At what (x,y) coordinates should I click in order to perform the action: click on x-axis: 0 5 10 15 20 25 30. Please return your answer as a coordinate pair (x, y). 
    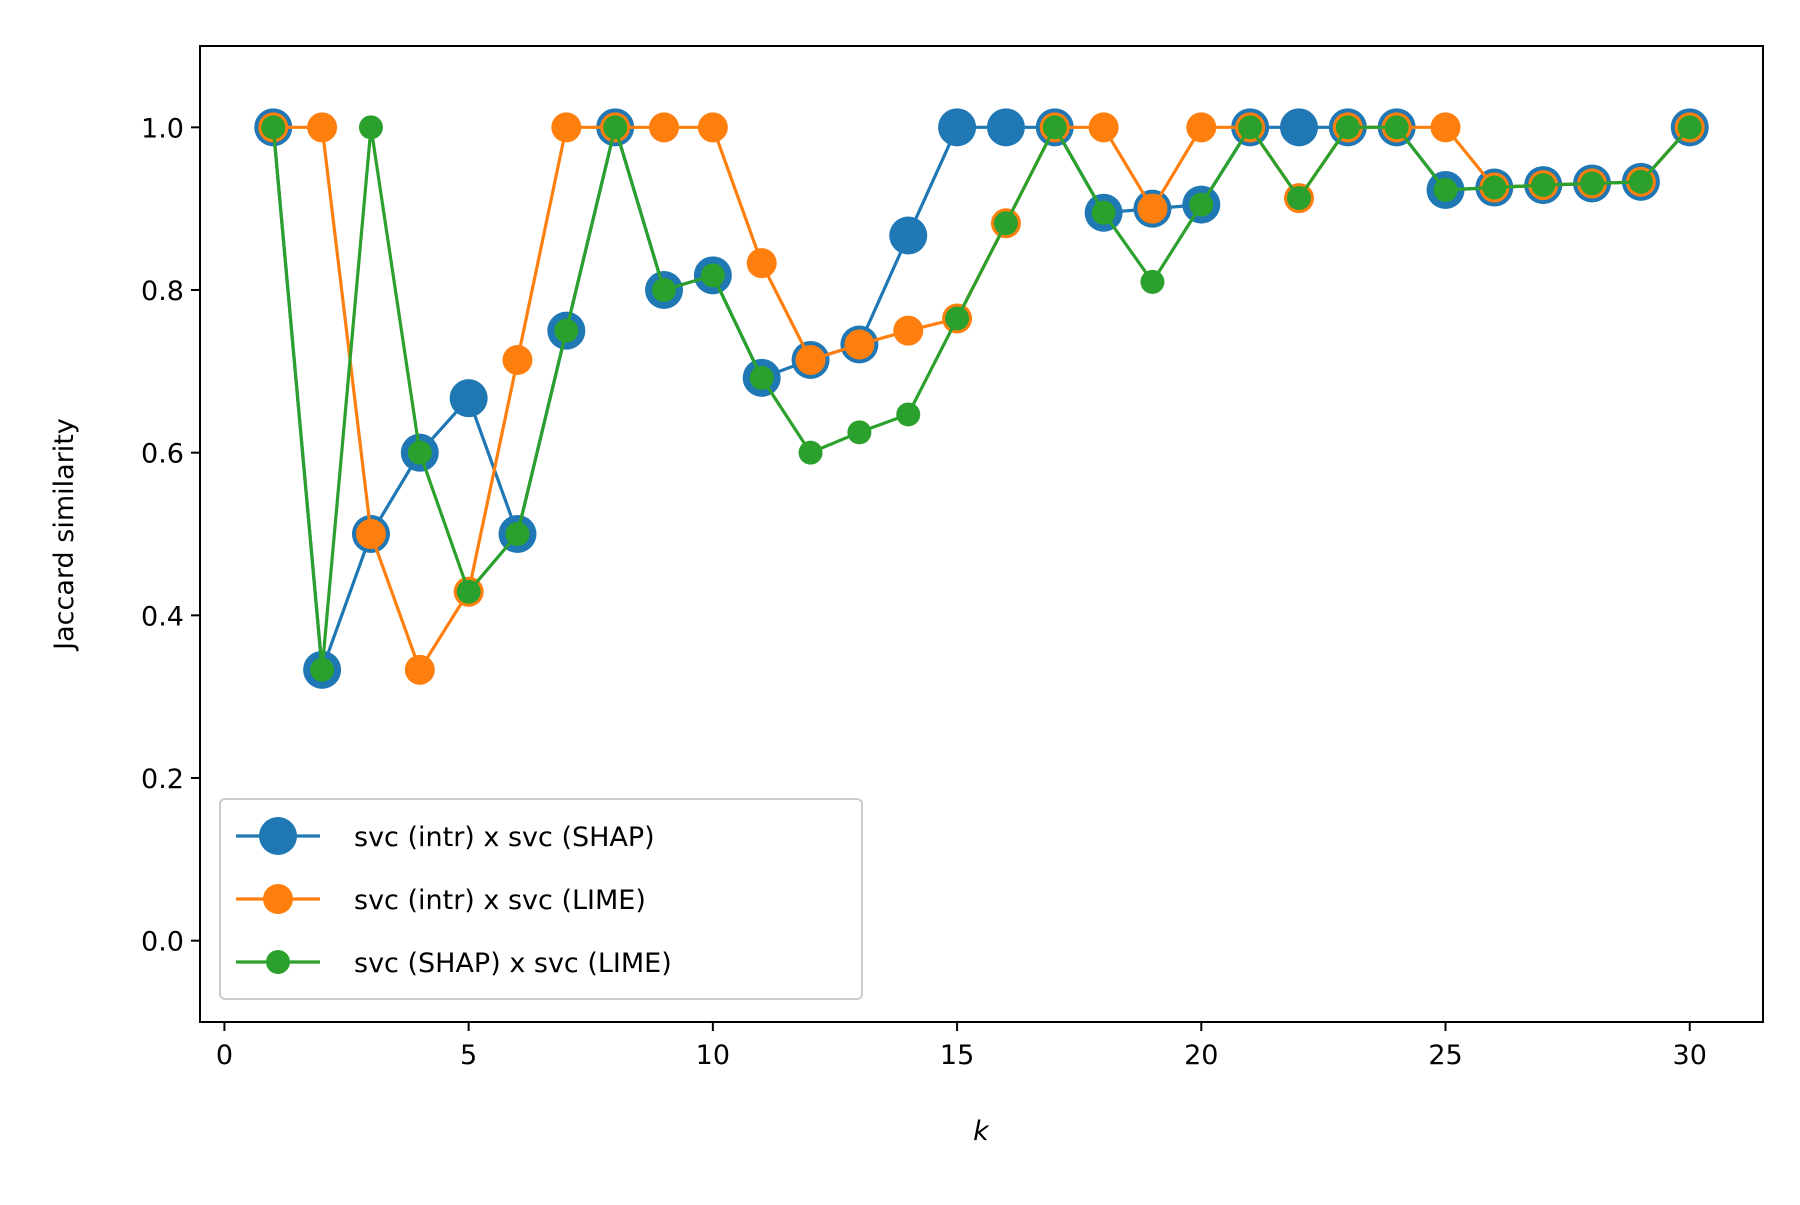
    Looking at the image, I should click on (961, 1046).